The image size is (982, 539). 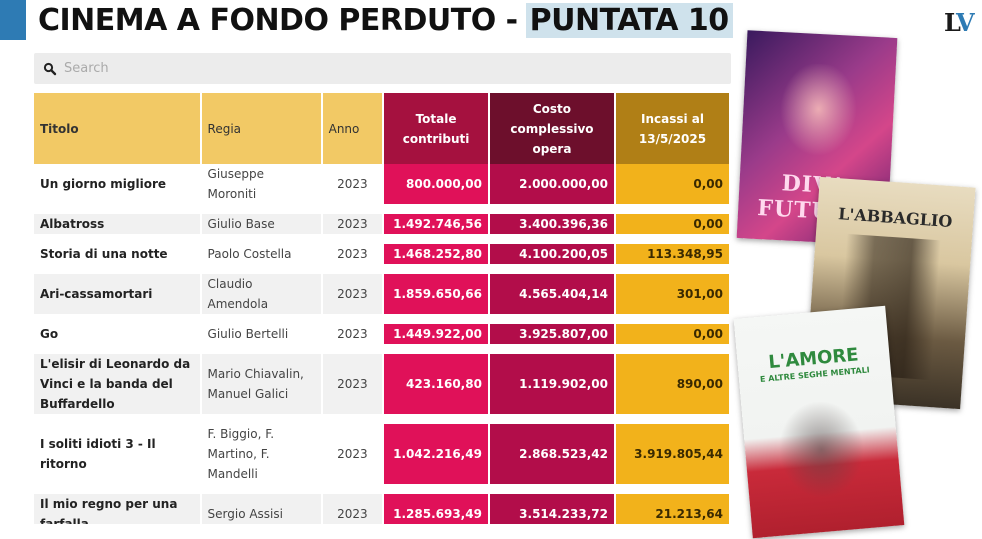 I want to click on cell-incassi: 3.919.805,44, so click(x=672, y=459).